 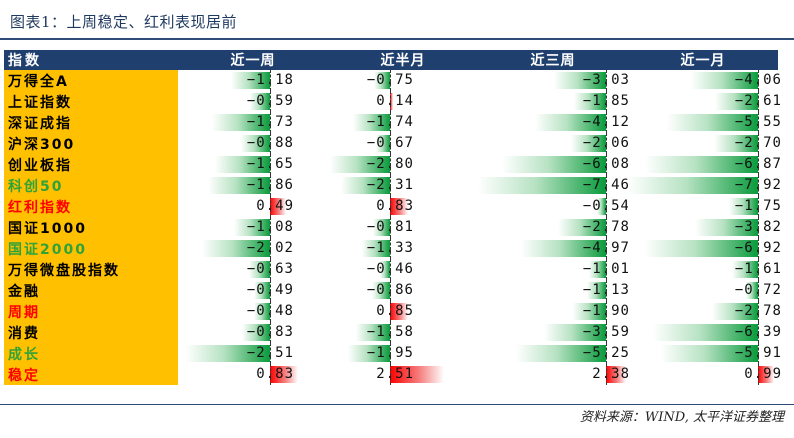 I want to click on value-label: −1.75, so click(x=758, y=206).